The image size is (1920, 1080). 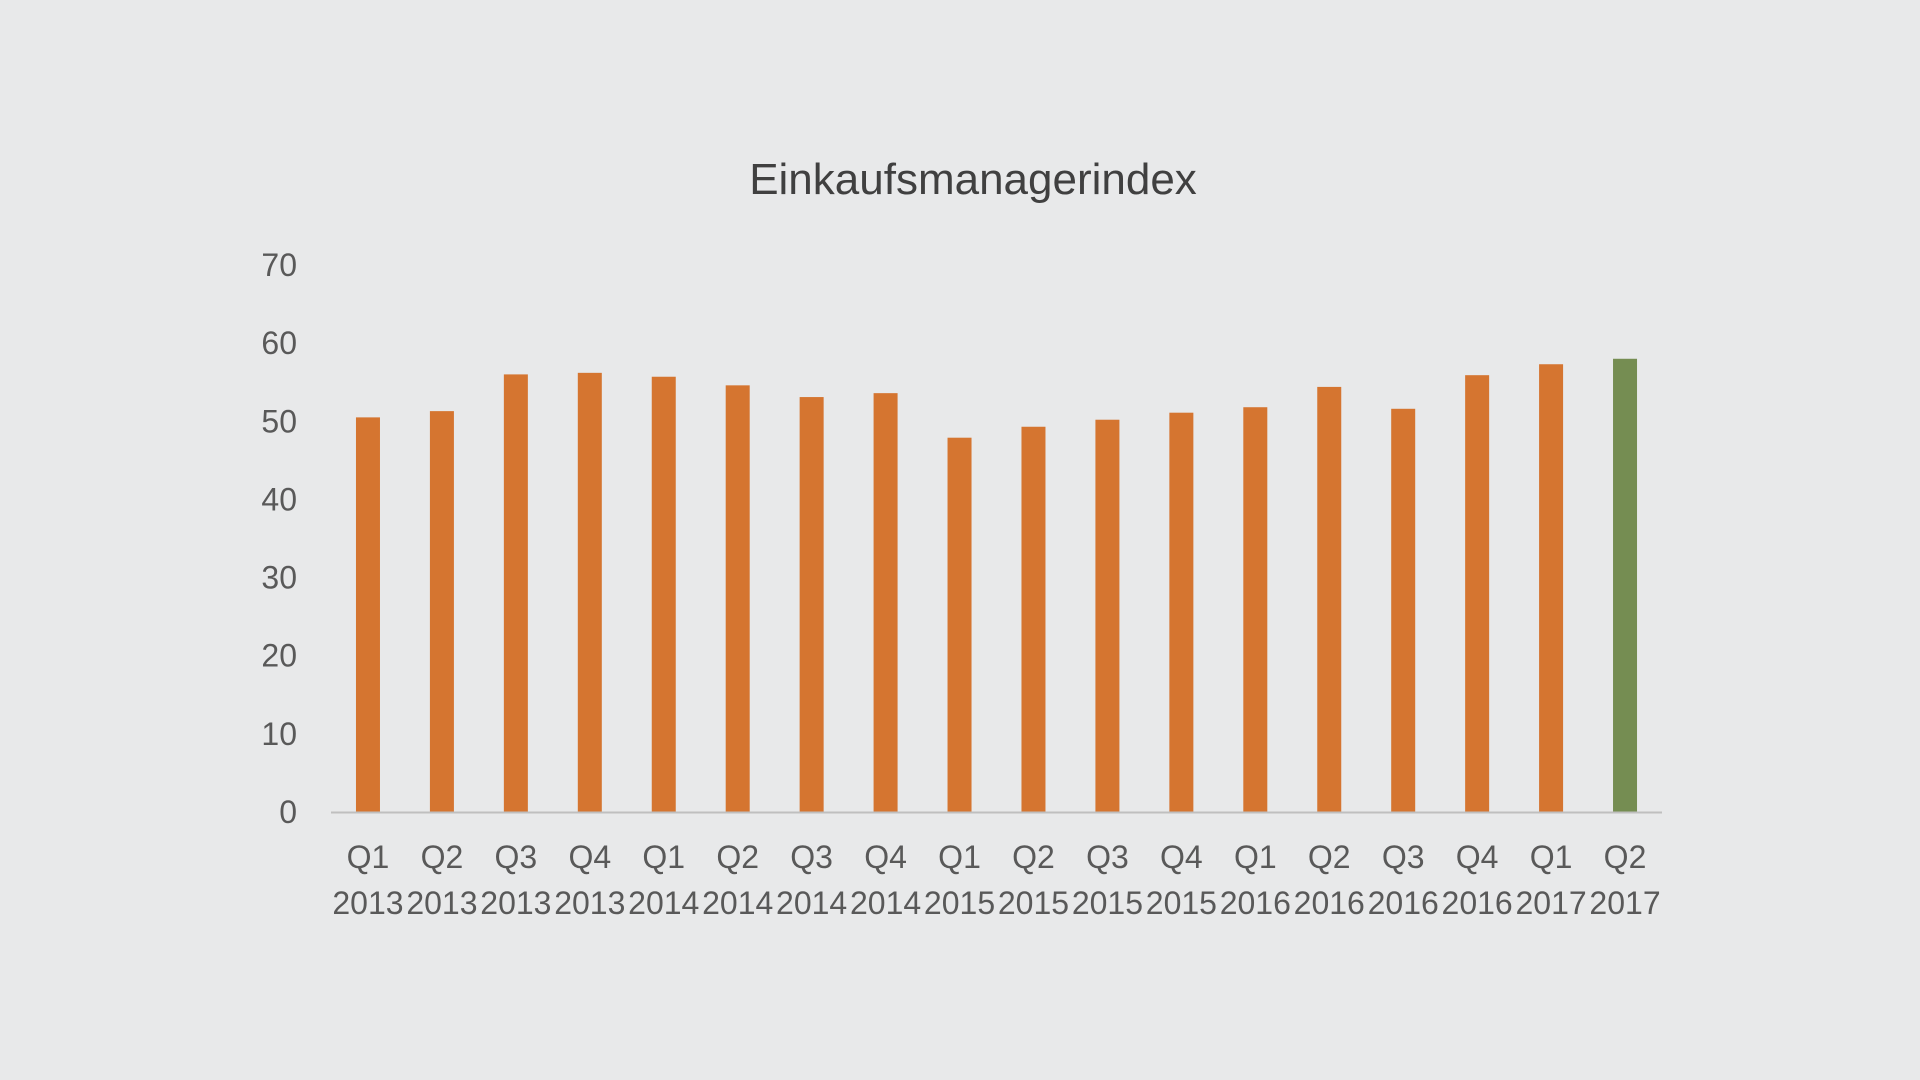 I want to click on y-tick-label: 20, so click(x=279, y=656).